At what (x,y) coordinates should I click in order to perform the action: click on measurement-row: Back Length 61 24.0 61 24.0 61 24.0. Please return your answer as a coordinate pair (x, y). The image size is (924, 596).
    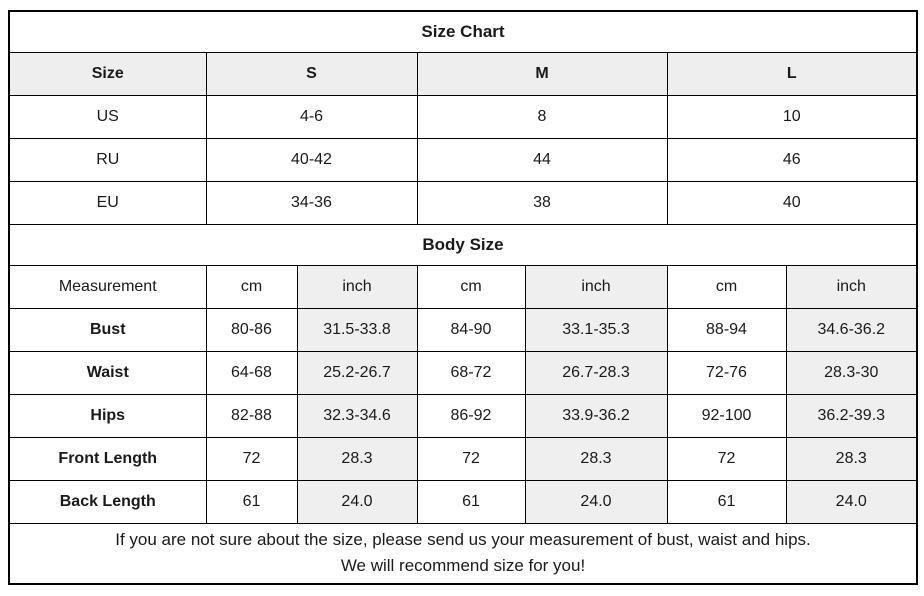
    Looking at the image, I should click on (463, 501).